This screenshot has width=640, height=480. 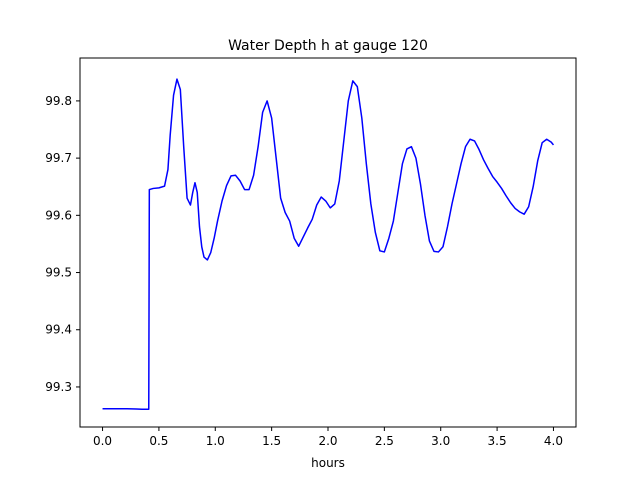 I want to click on x-tick-label: 1.5, so click(x=271, y=441).